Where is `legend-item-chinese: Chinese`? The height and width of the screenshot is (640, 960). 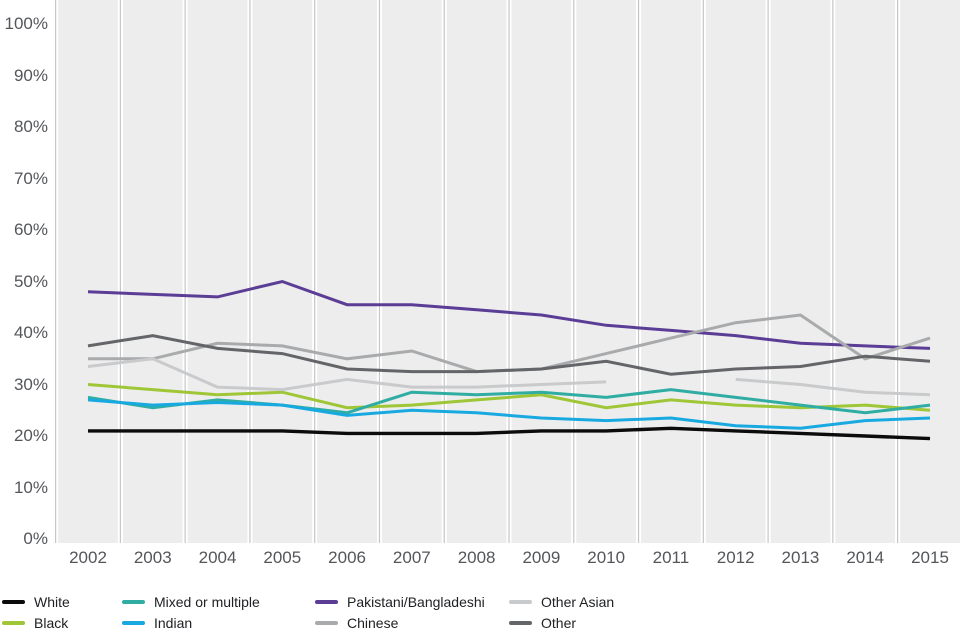 legend-item-chinese: Chinese is located at coordinates (356, 623).